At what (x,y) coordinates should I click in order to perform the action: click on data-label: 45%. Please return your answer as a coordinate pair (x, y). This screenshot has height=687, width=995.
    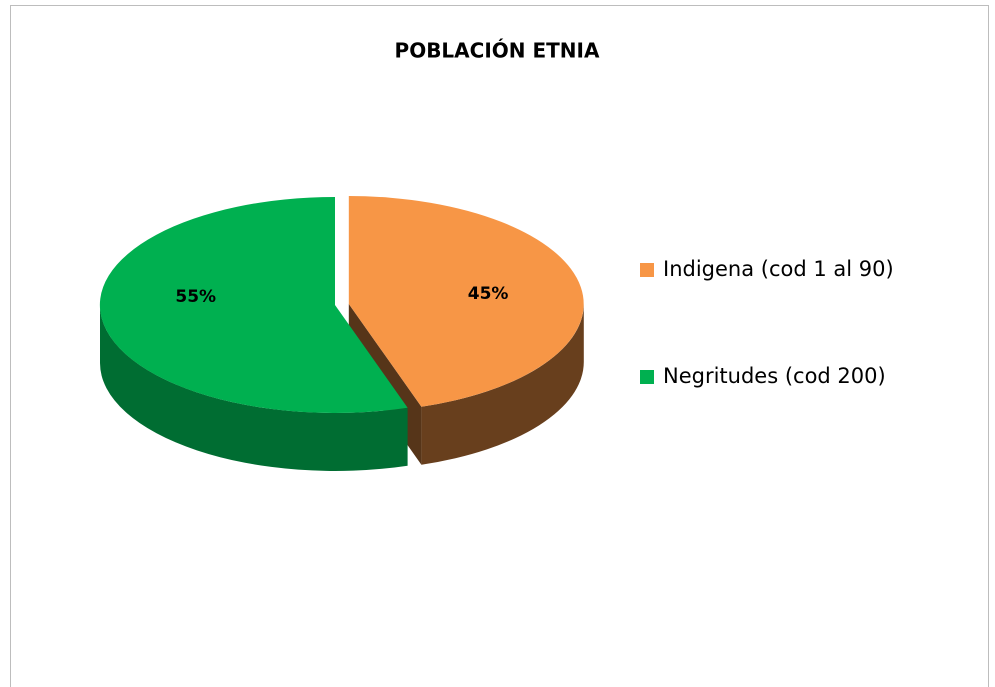
    Looking at the image, I should click on (488, 294).